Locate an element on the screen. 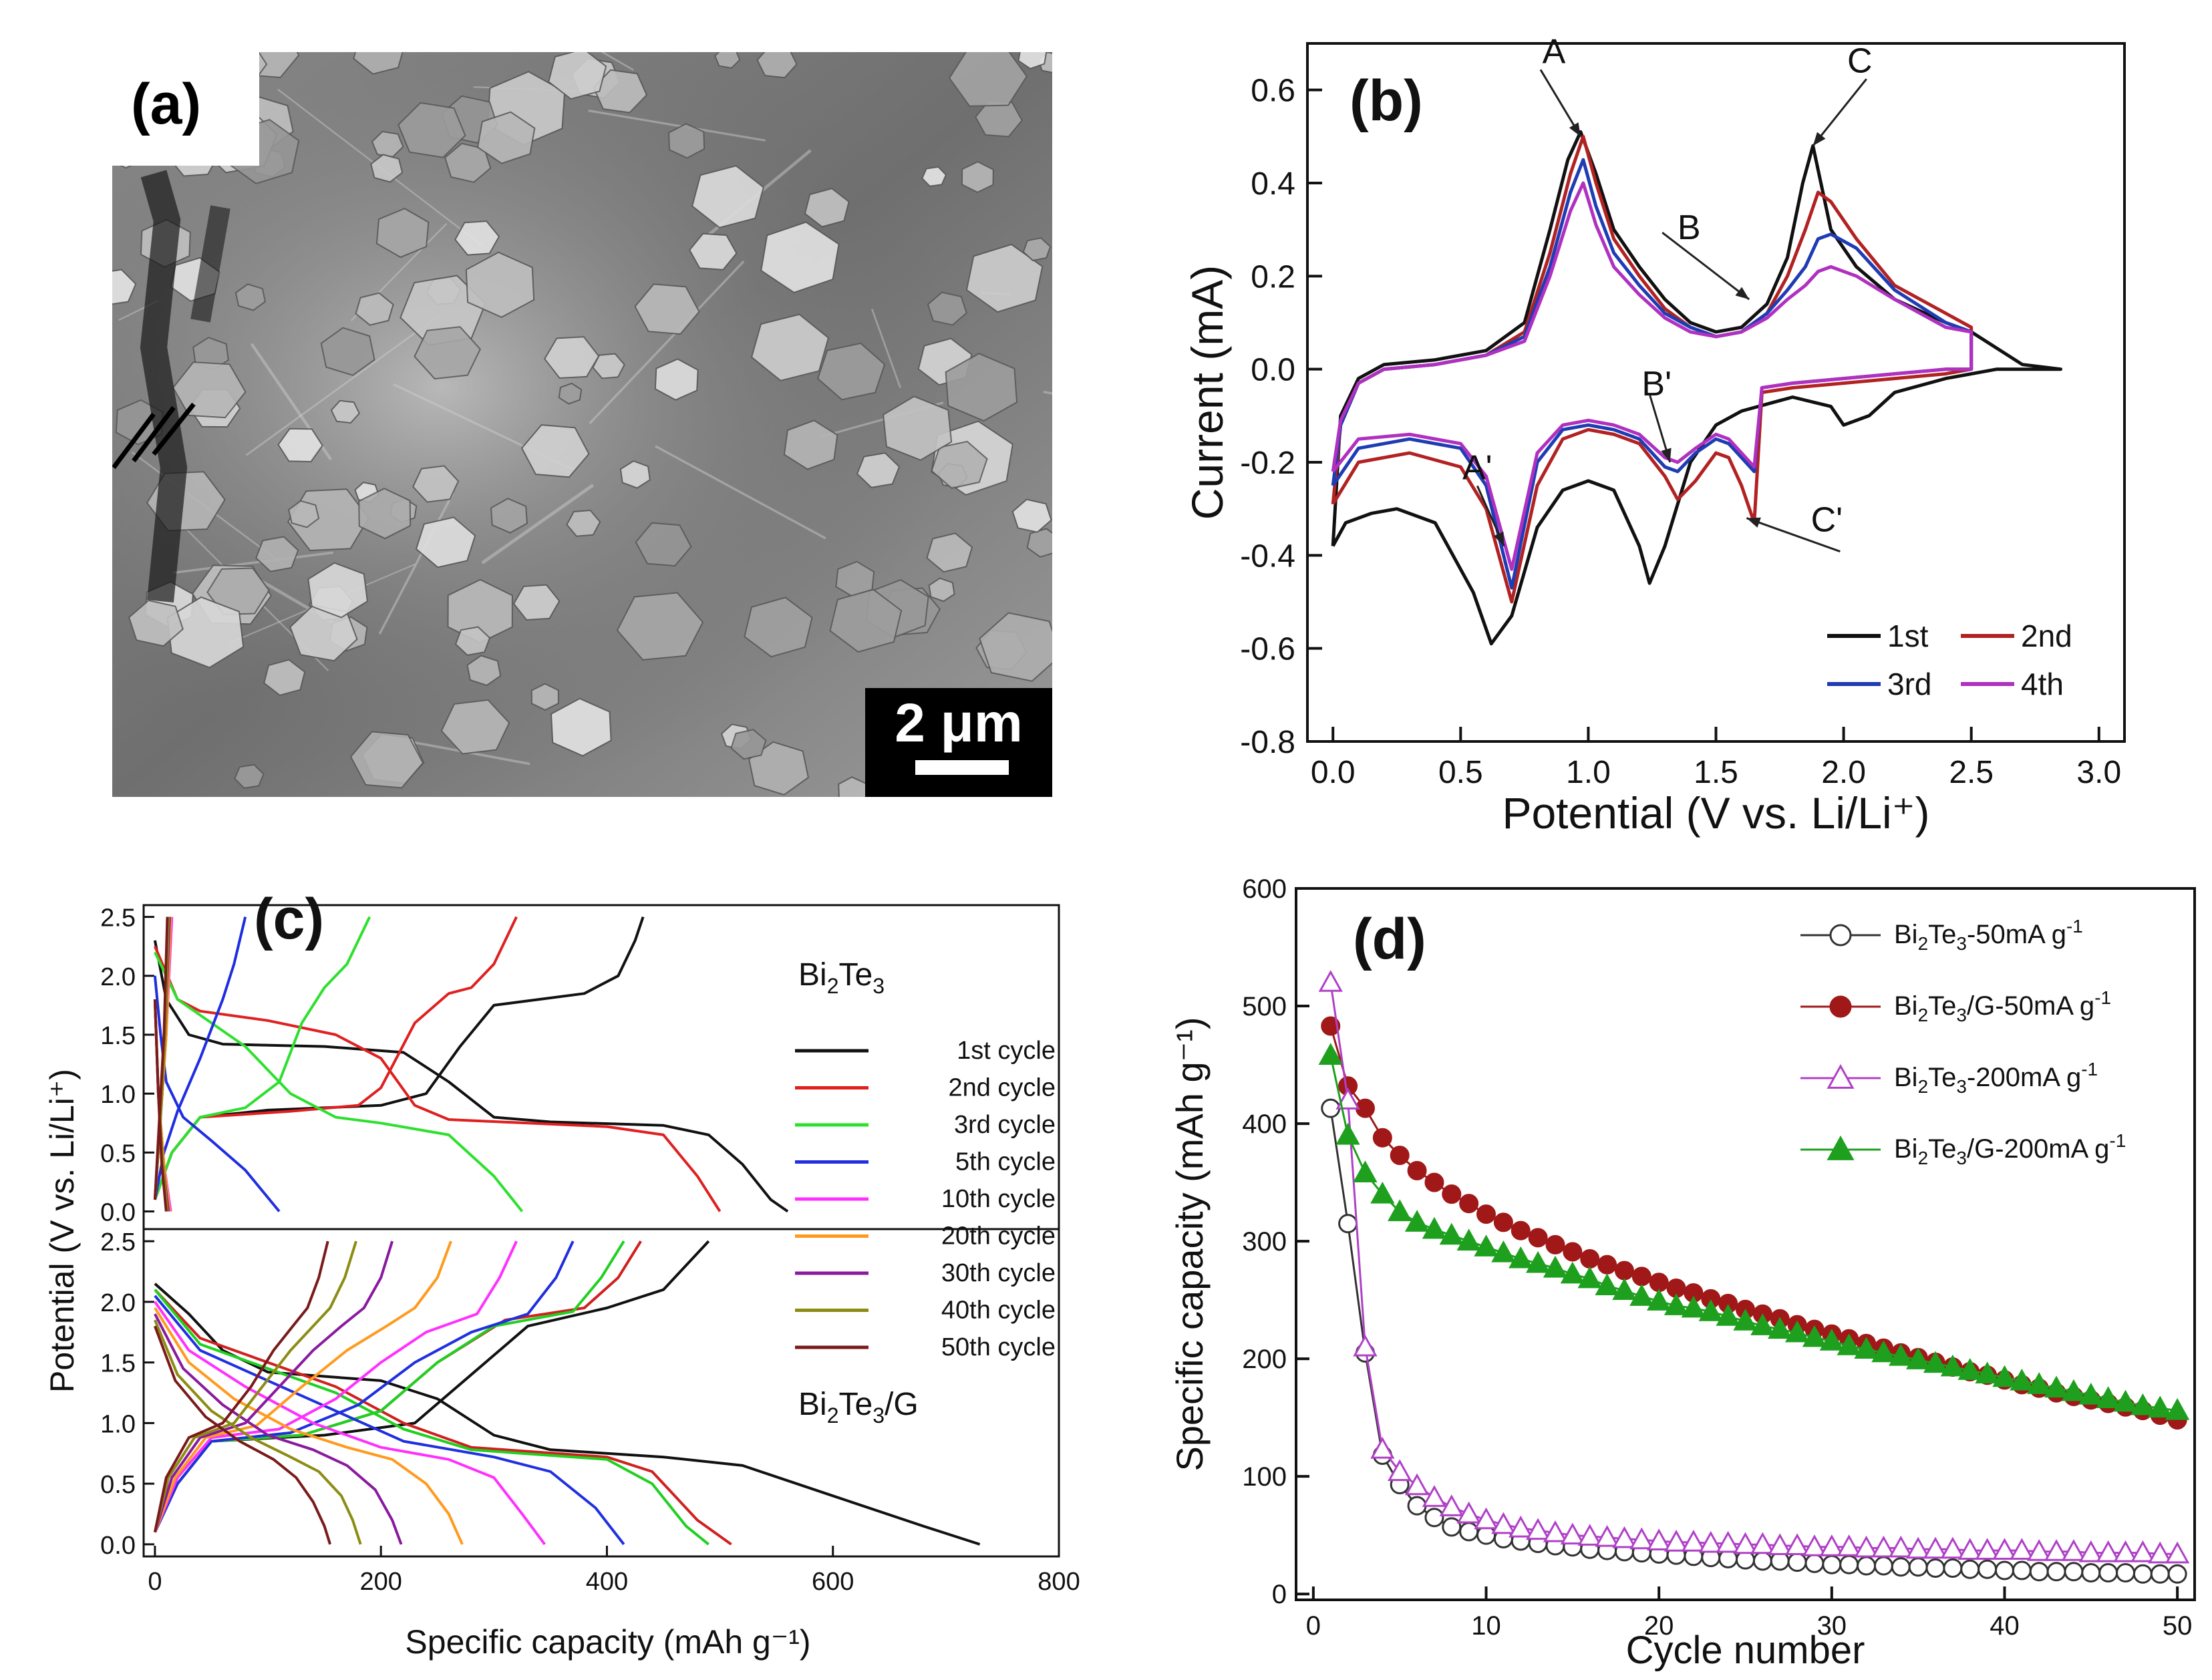 The width and height of the screenshot is (2212, 1680). y-tick-label: 2.0 is located at coordinates (118, 1303).